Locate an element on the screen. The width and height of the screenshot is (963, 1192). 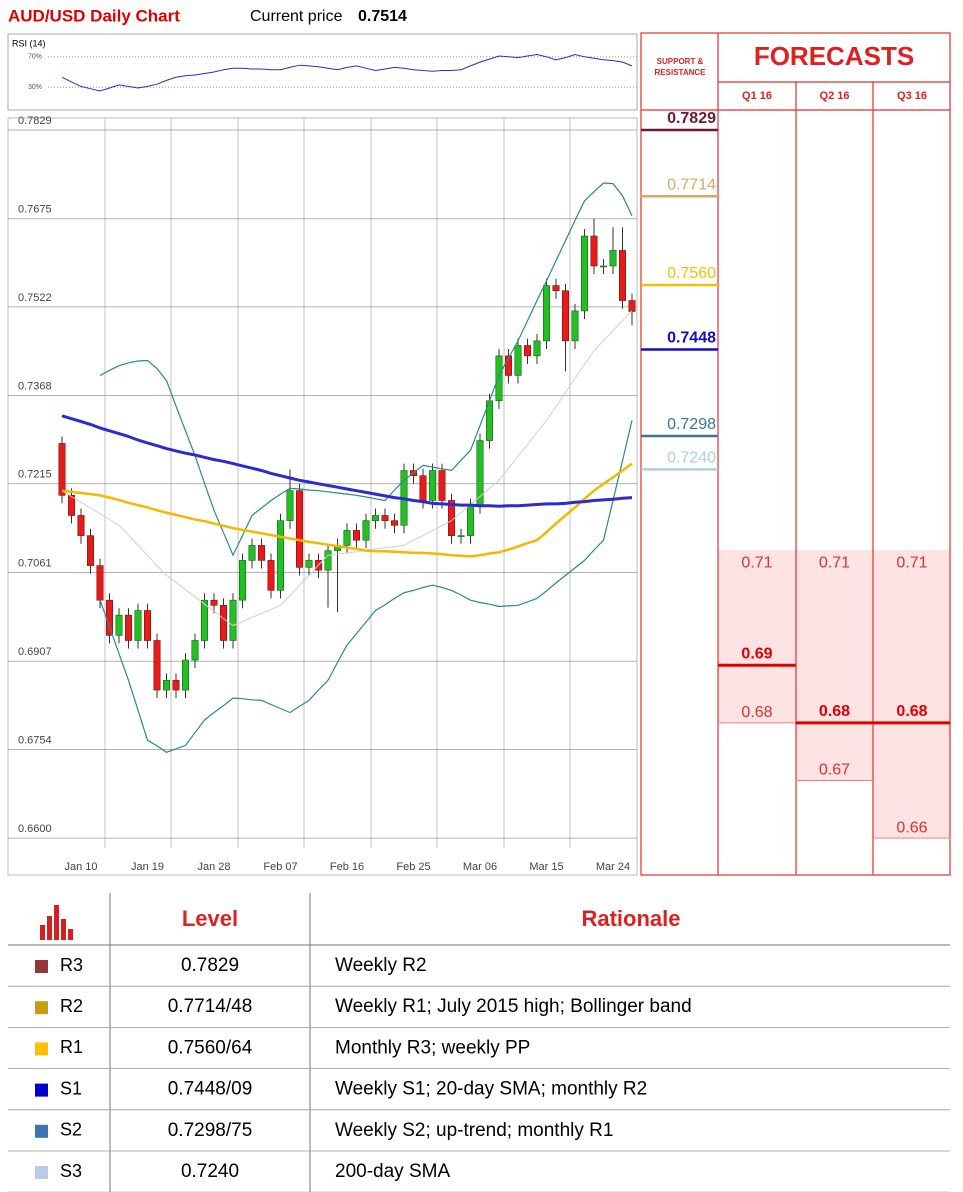
x-tick-label: Mar 06 is located at coordinates (480, 867).